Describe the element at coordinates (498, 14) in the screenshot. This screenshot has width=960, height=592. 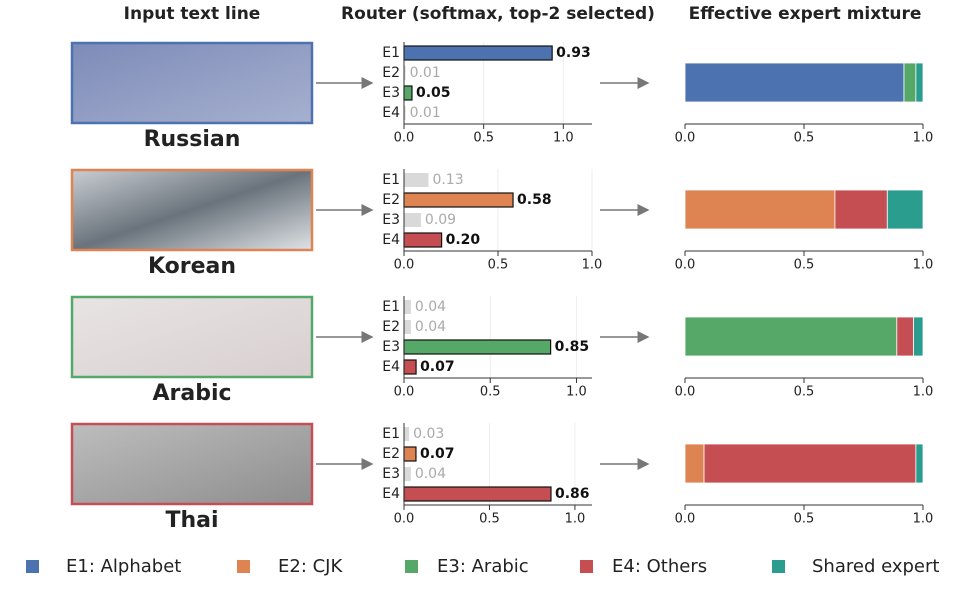
I see `column-header: Router (softmax, top-2 selected)` at that location.